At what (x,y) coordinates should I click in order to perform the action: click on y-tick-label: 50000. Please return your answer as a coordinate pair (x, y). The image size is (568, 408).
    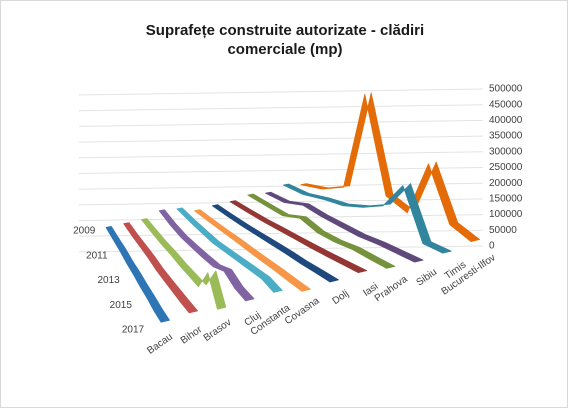
    Looking at the image, I should click on (503, 230).